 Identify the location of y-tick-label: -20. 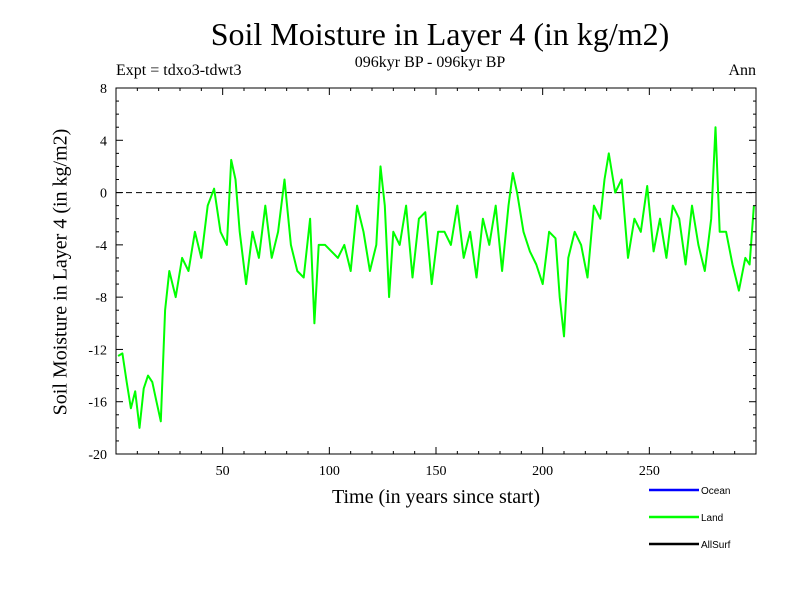
(97, 455).